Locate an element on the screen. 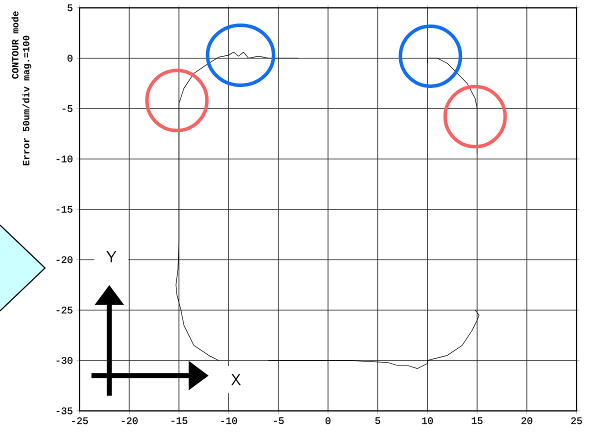  y-tick-label: 0 is located at coordinates (70, 58).